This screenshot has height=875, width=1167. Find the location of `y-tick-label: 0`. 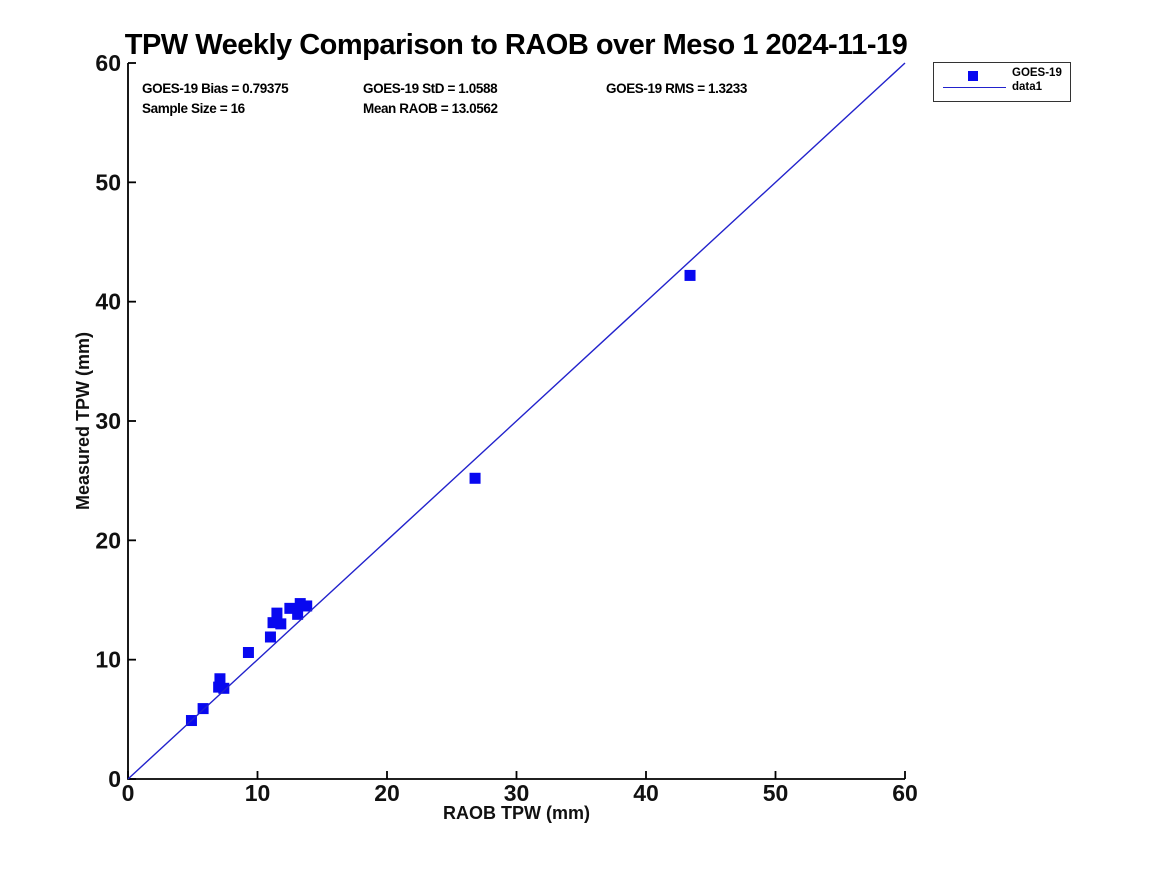

y-tick-label: 0 is located at coordinates (114, 779).